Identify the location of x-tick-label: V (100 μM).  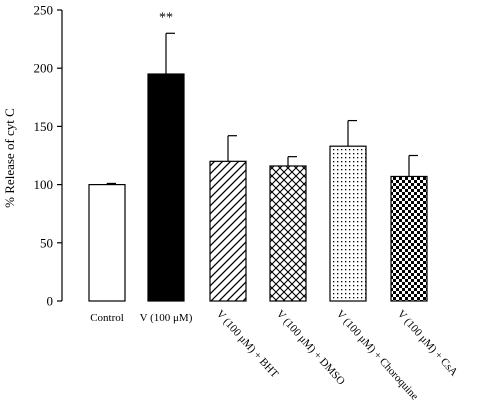
(166, 318).